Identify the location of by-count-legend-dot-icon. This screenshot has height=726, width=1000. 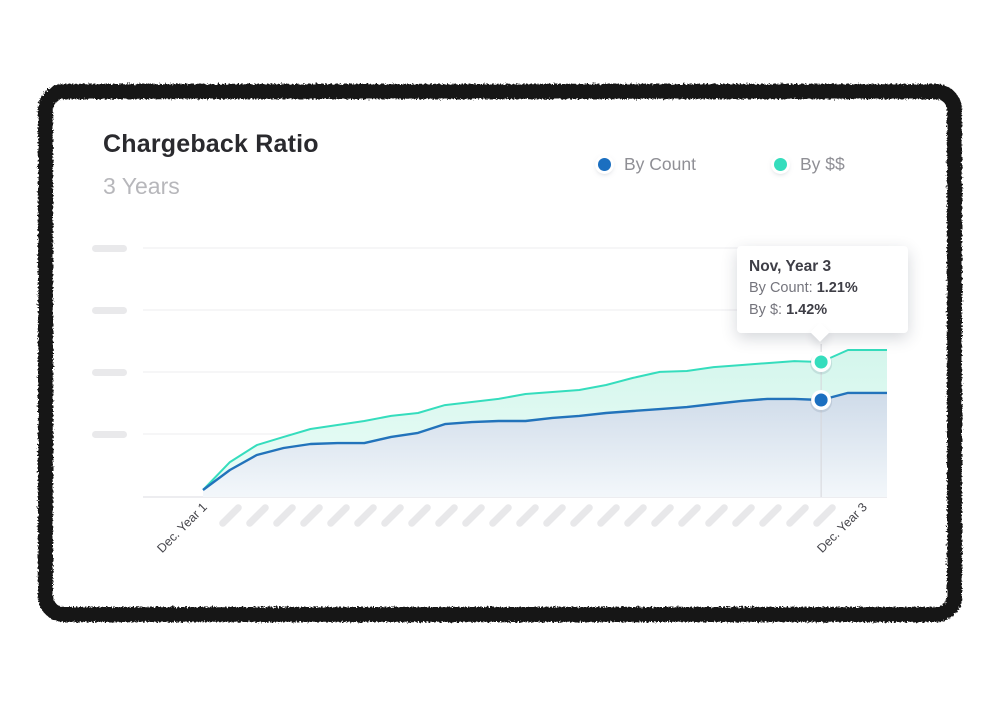
(604, 164).